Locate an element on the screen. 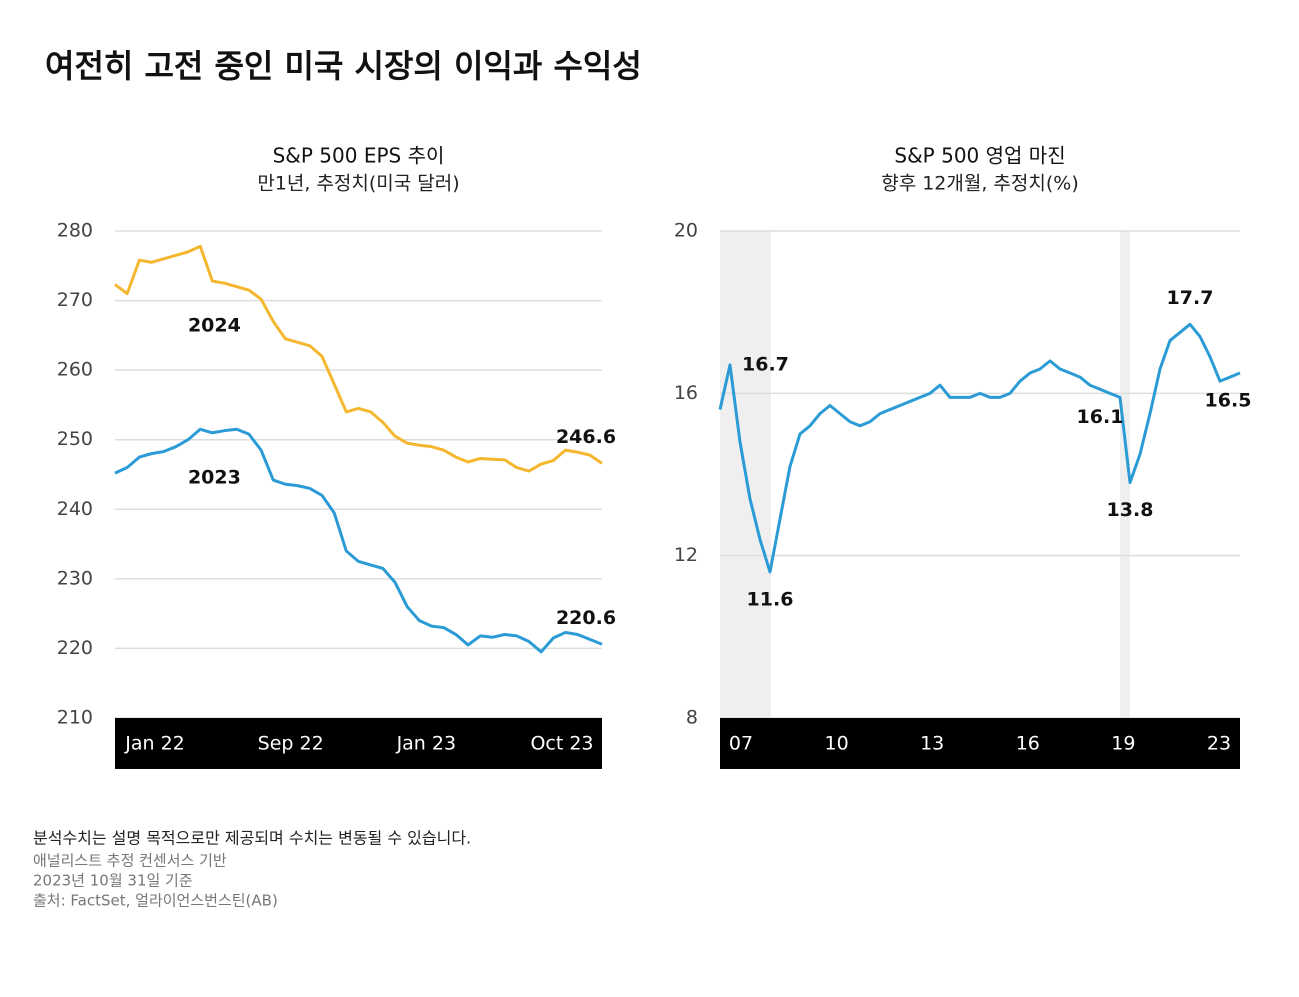 The width and height of the screenshot is (1299, 997). chart-title: S&P 500 EPS 추이 is located at coordinates (359, 156).